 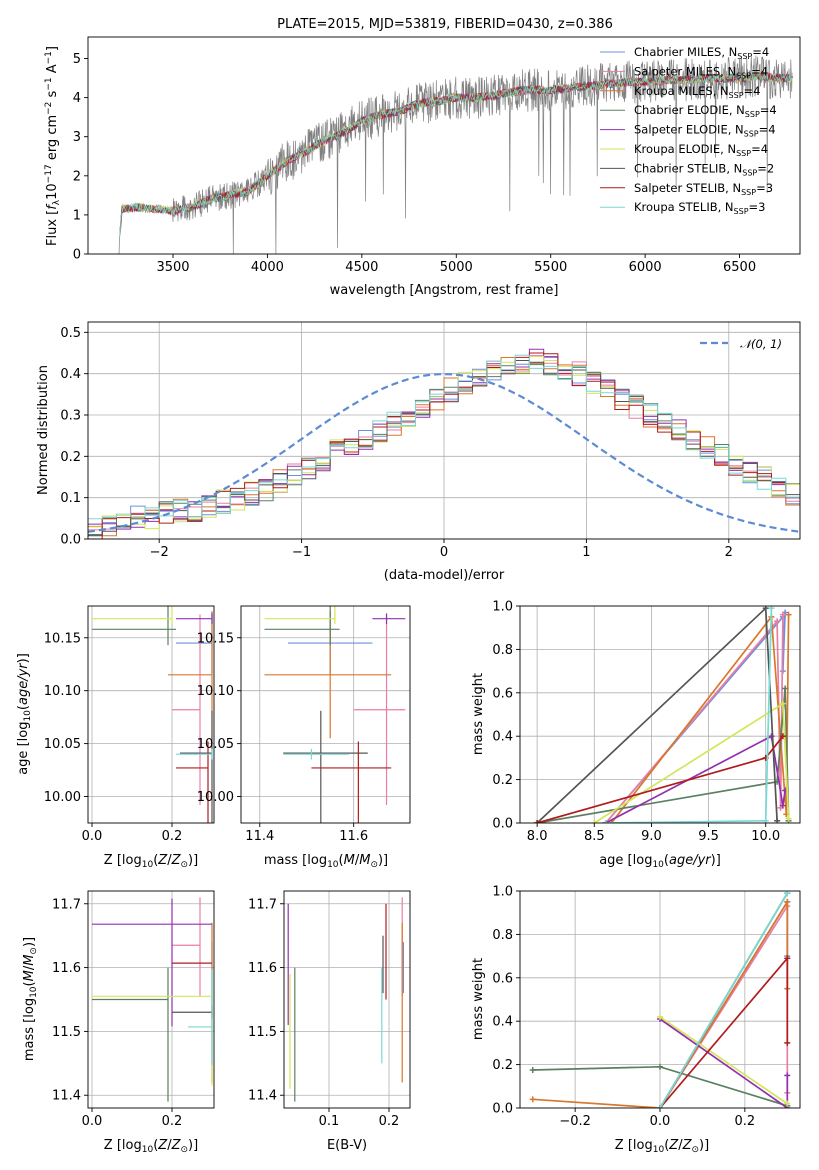 What do you see at coordinates (326, 861) in the screenshot?
I see `x-axis-label: mass [log10(M/M⊙)]` at bounding box center [326, 861].